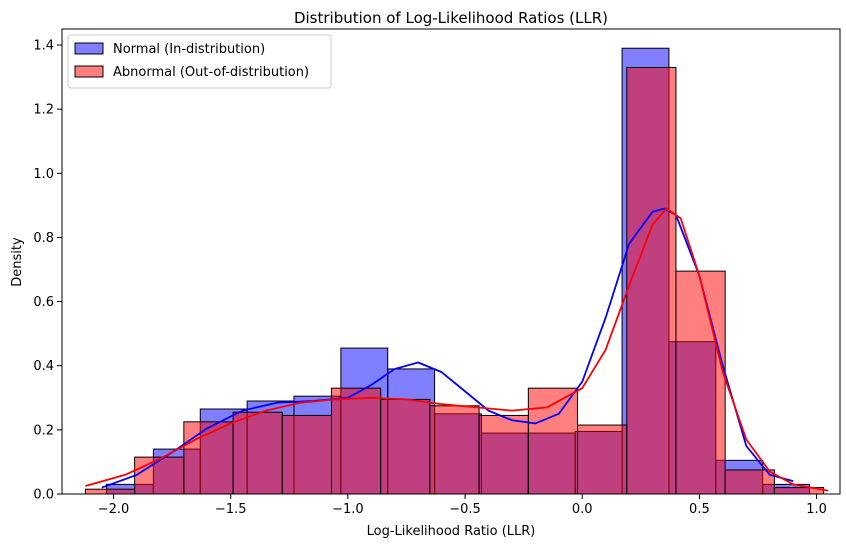  I want to click on legend-box, so click(199, 61).